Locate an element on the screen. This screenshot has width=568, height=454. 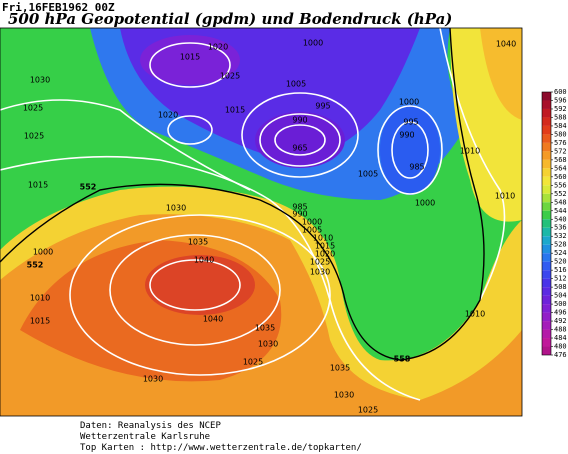
colorbar-label: 584 is located at coordinates (560, 126).